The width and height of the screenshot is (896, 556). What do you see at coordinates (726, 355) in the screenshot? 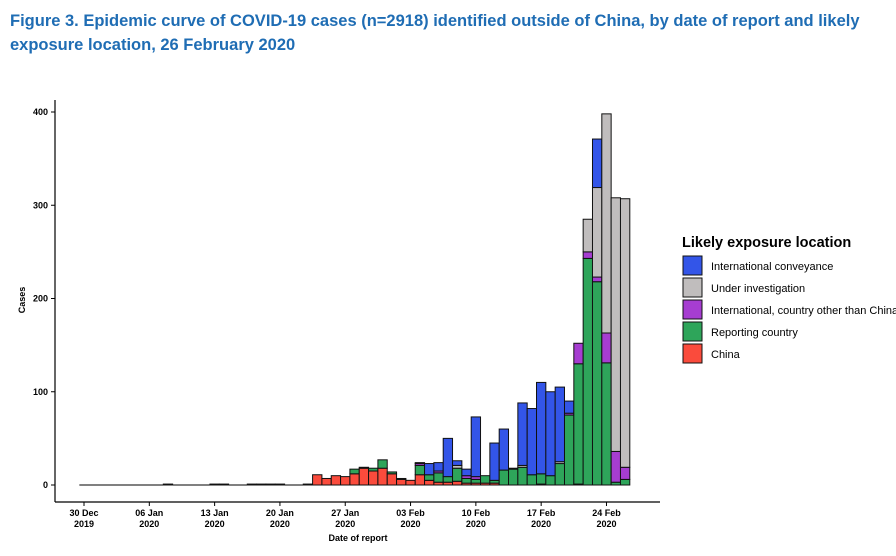
I see `legend-label: China` at bounding box center [726, 355].